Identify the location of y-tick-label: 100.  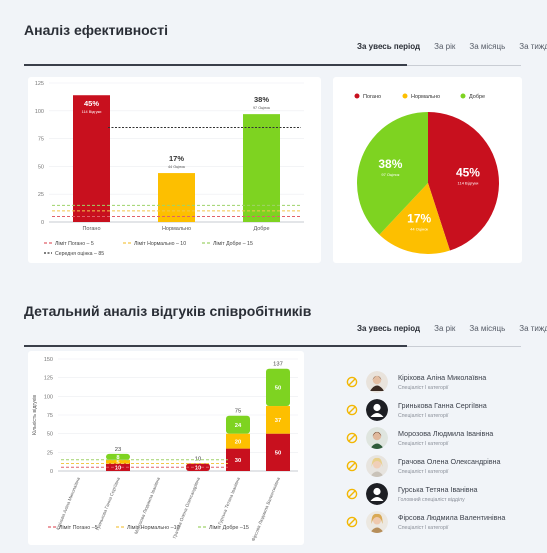
(39, 112).